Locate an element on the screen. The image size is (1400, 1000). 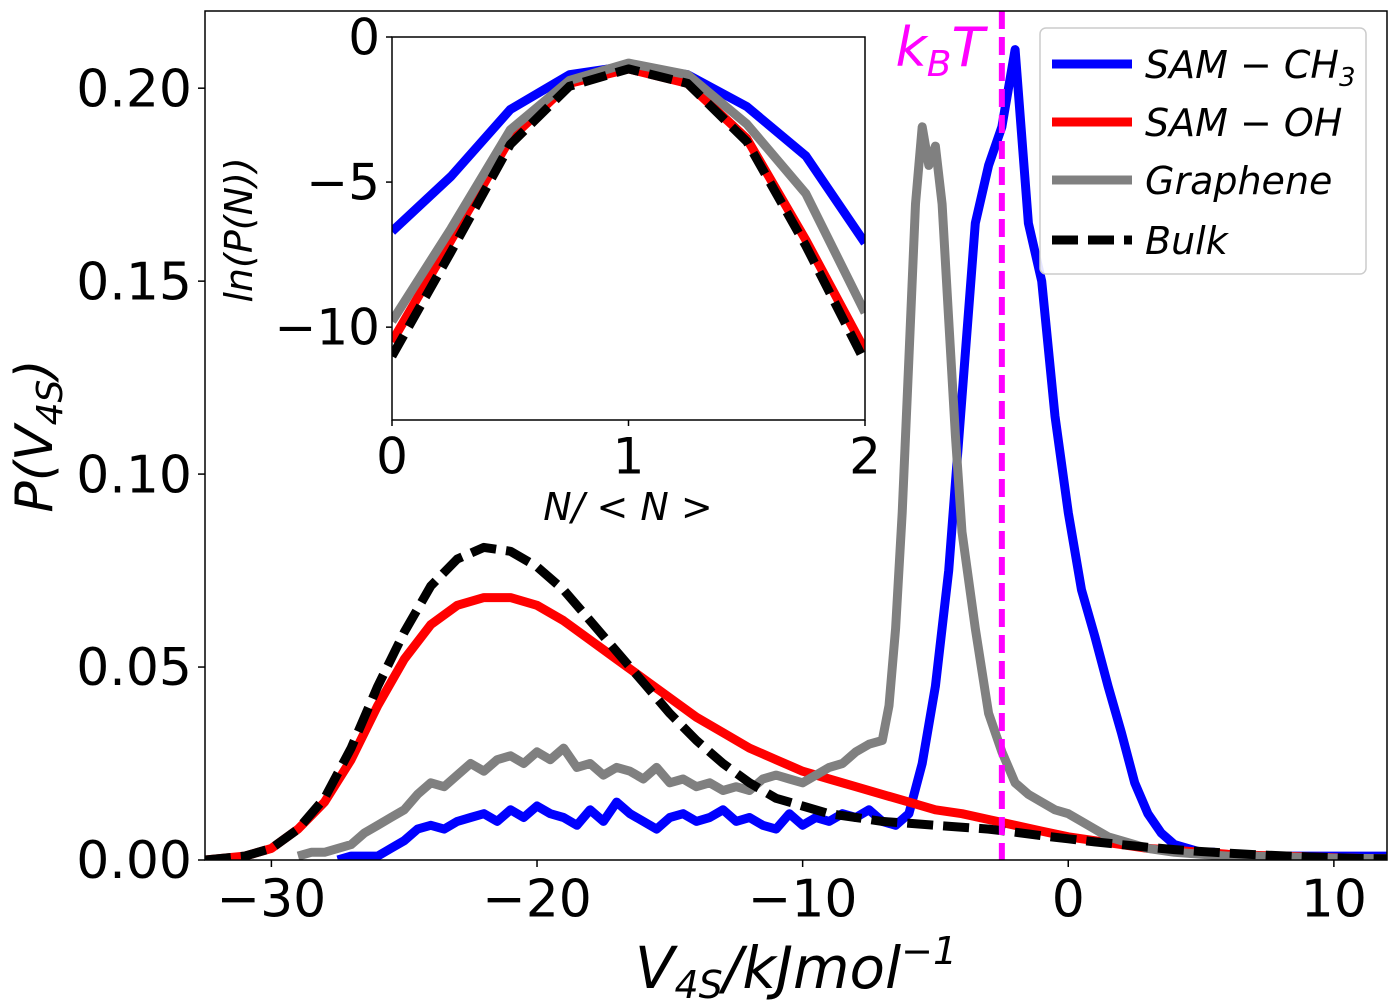
inset-y-tick-label: 0 is located at coordinates (364, 38).